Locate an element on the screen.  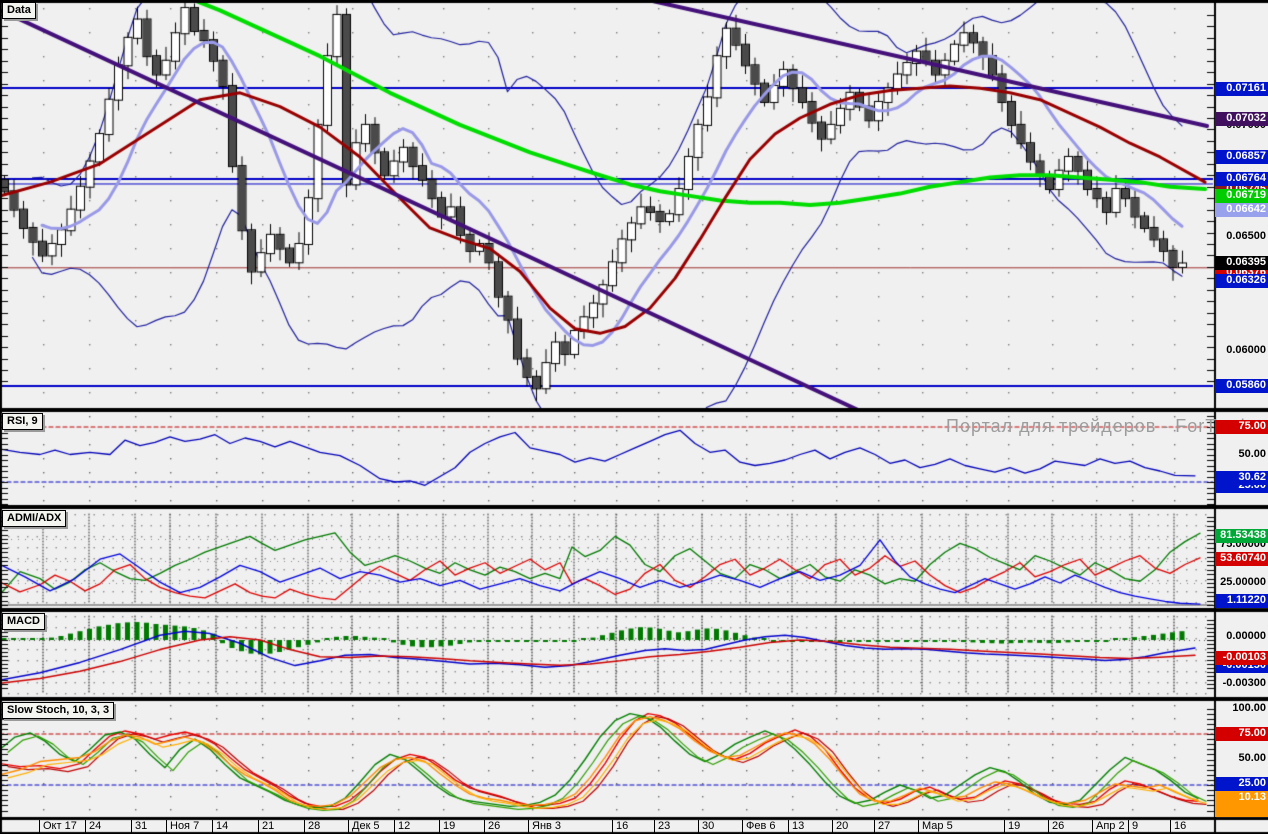
watermark-text: Портал для трейдеров - ForTrader.ru is located at coordinates (1107, 426).